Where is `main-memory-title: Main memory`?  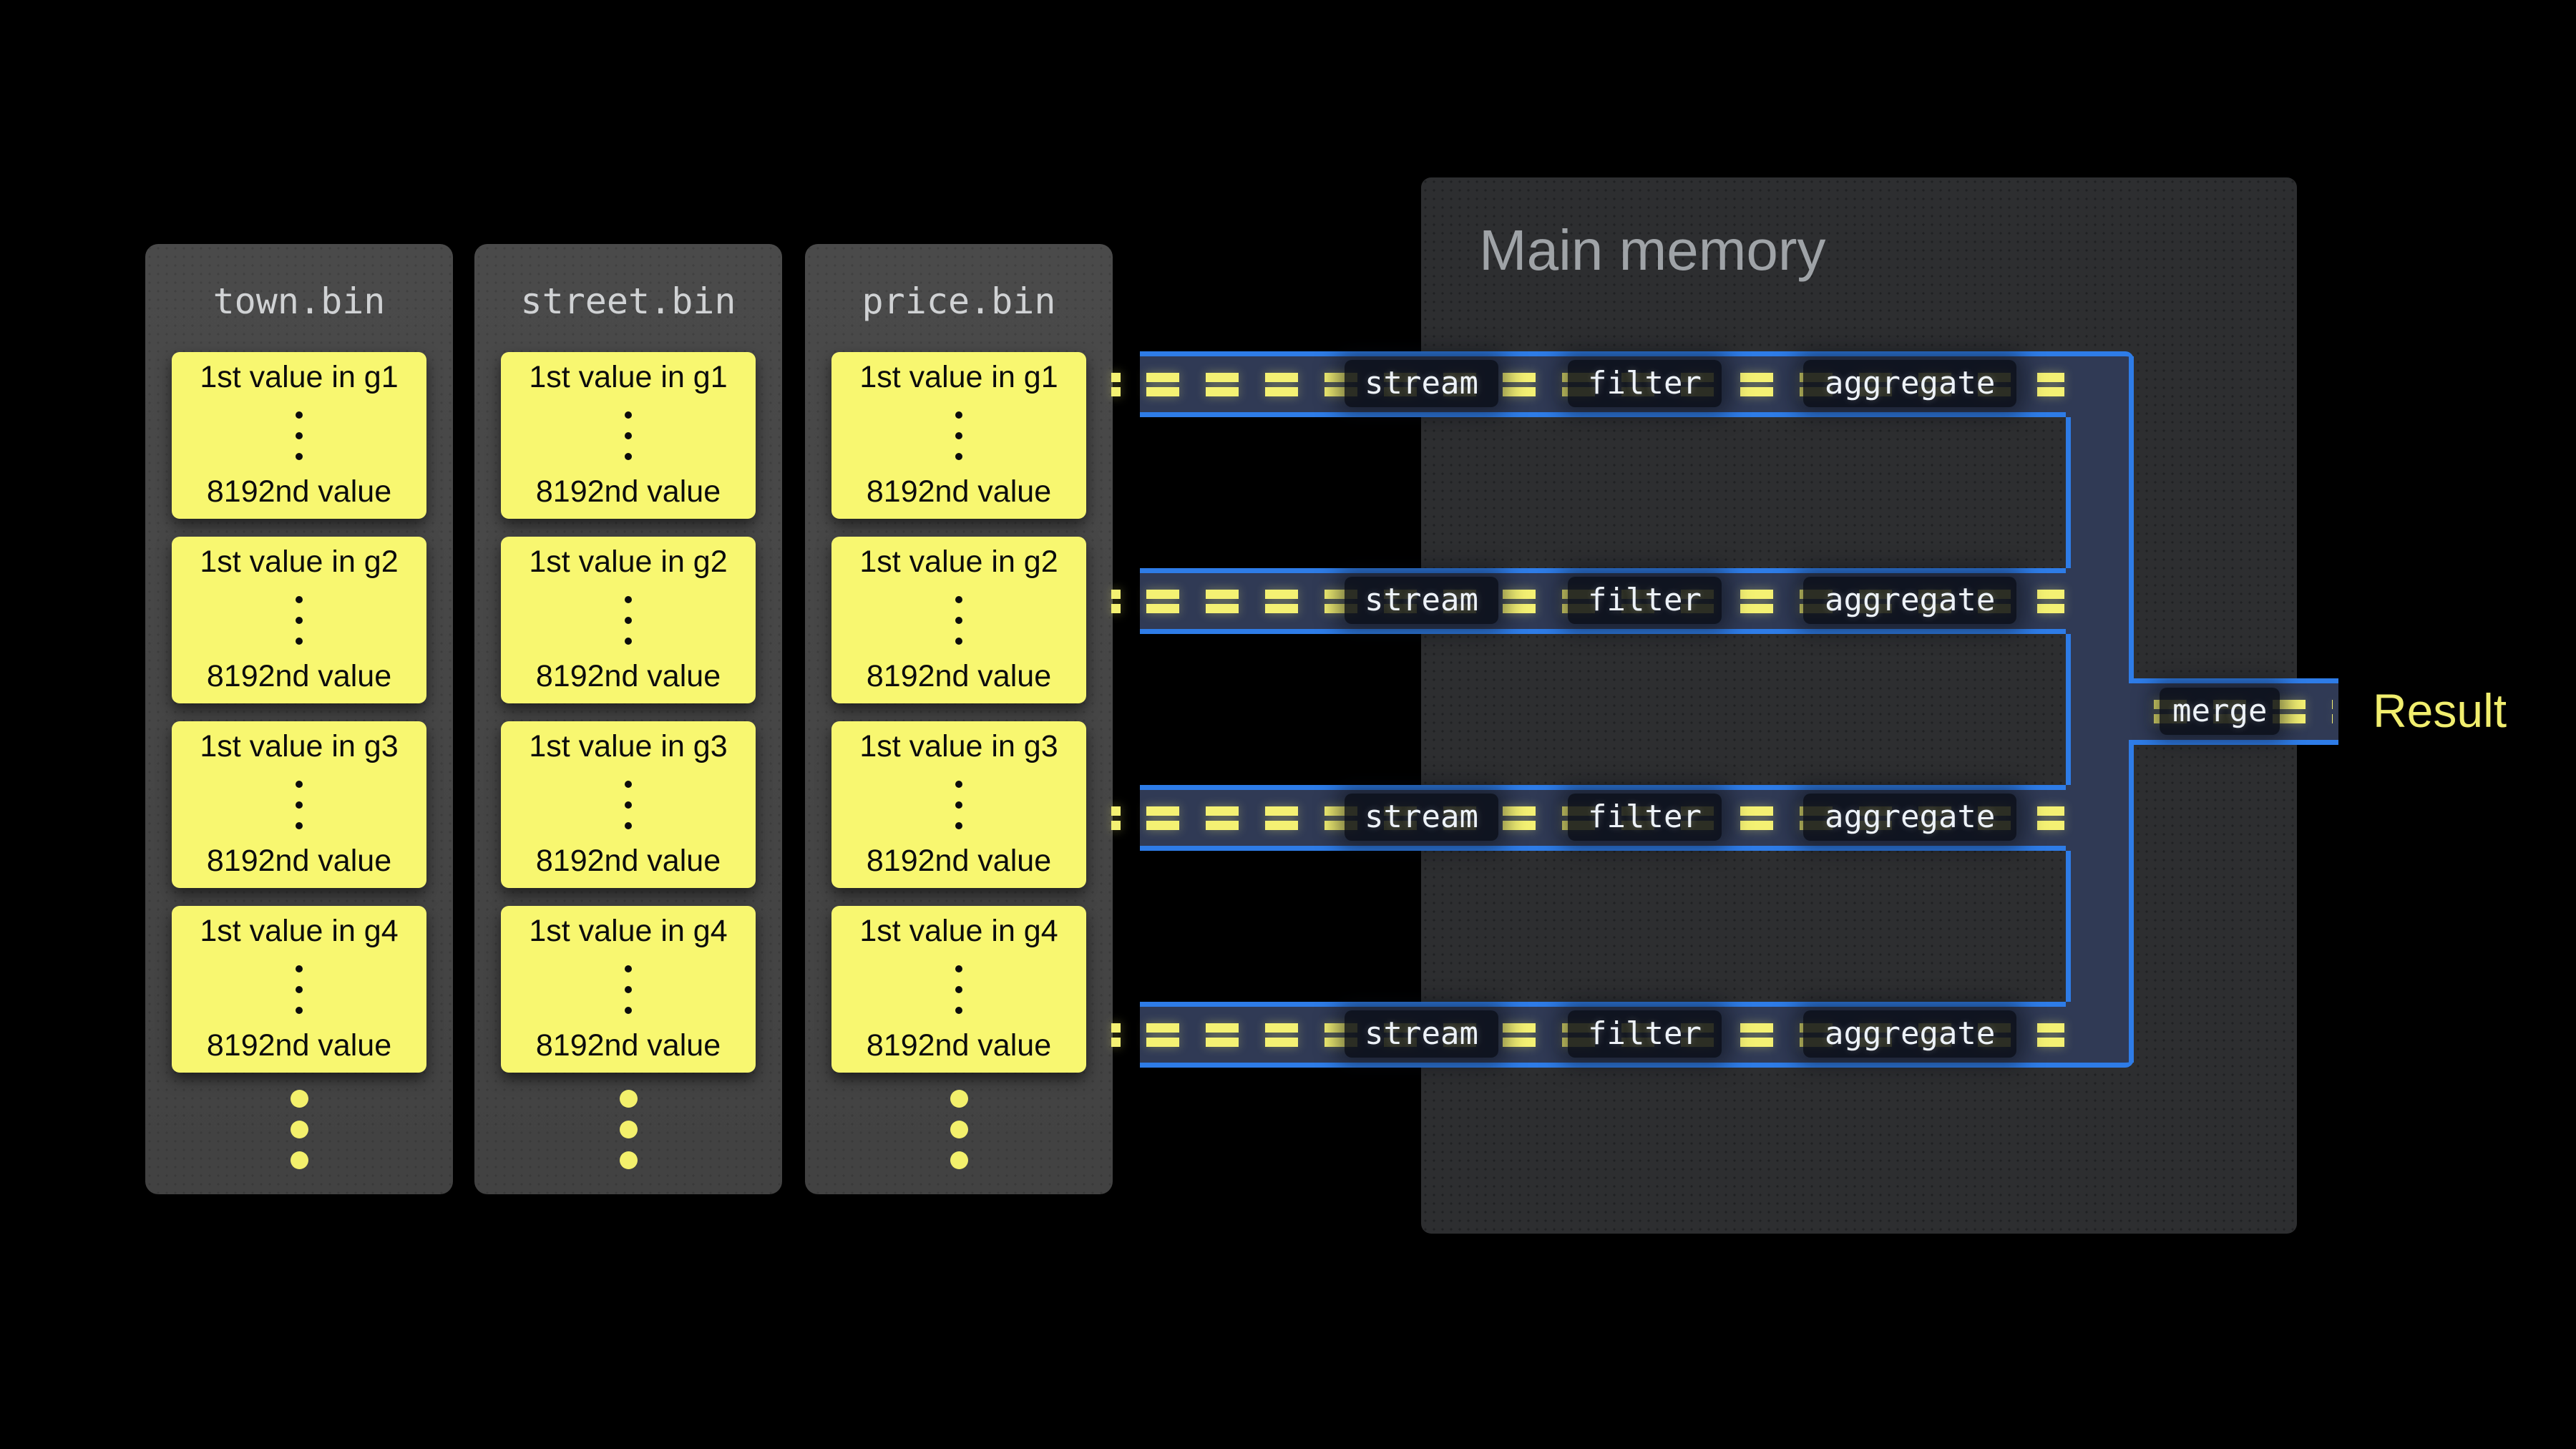
main-memory-title: Main memory is located at coordinates (1652, 250).